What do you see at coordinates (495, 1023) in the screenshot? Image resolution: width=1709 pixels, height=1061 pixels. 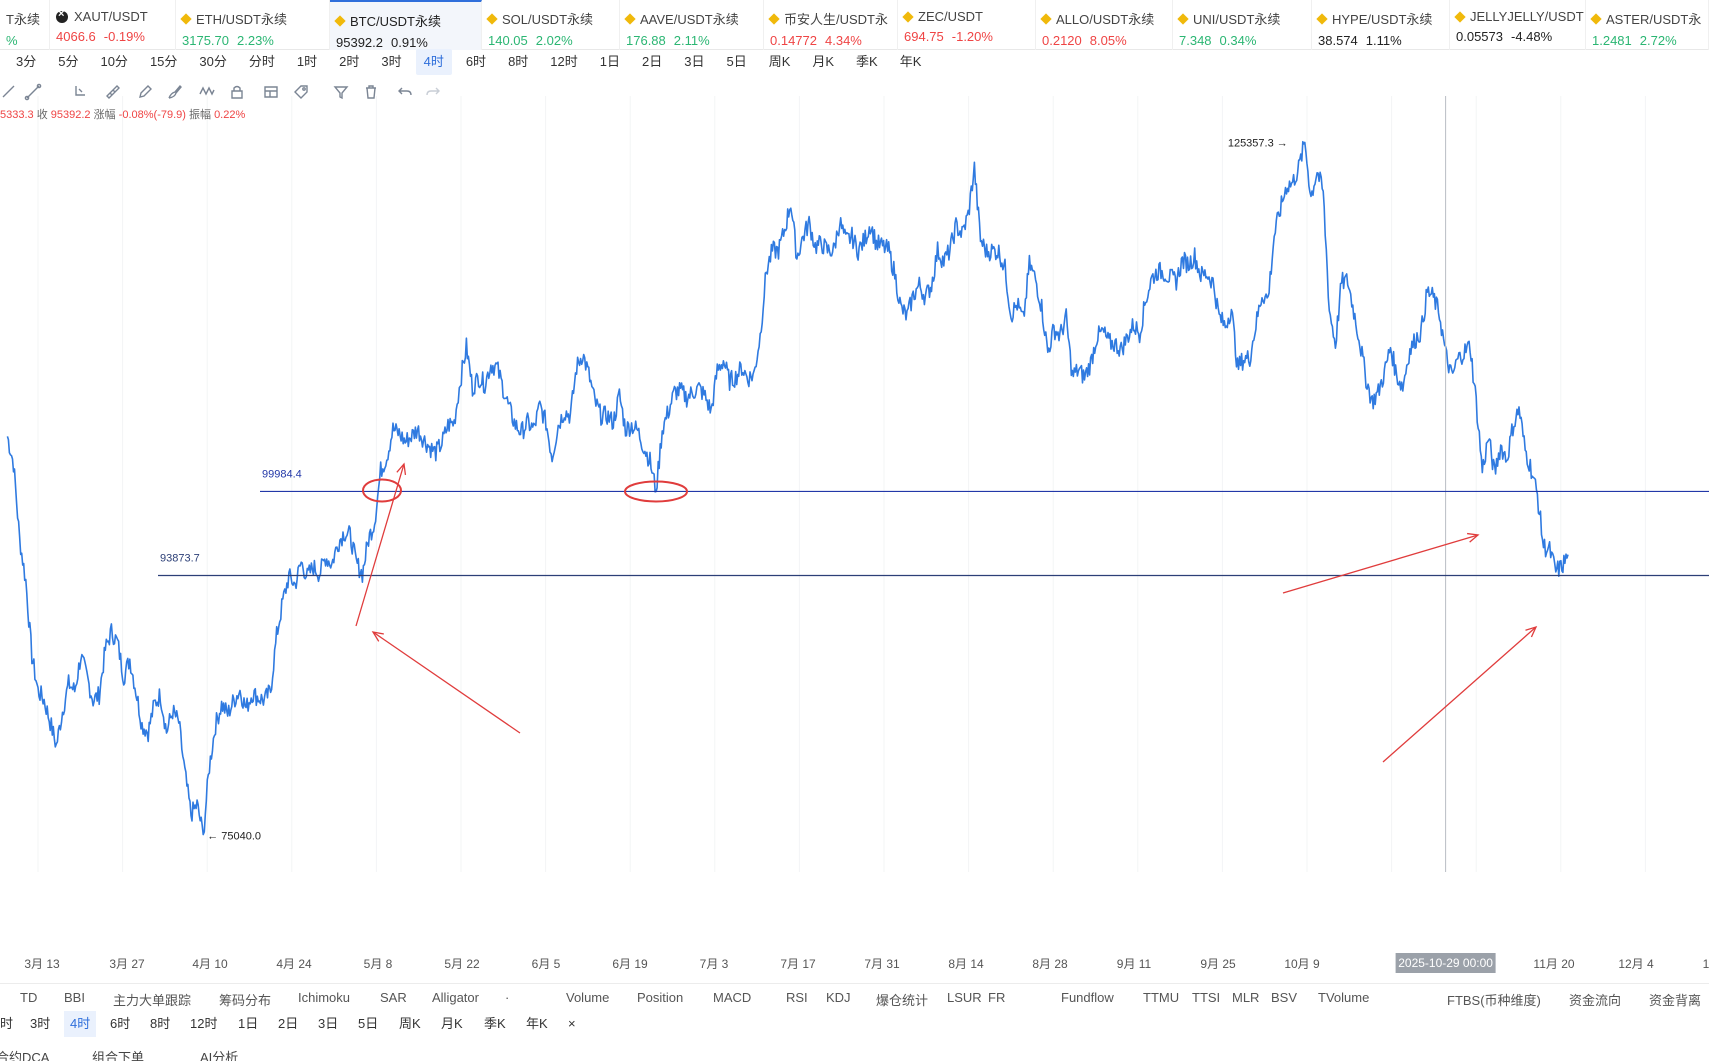 I see `bottom-period-tab: 季K` at bounding box center [495, 1023].